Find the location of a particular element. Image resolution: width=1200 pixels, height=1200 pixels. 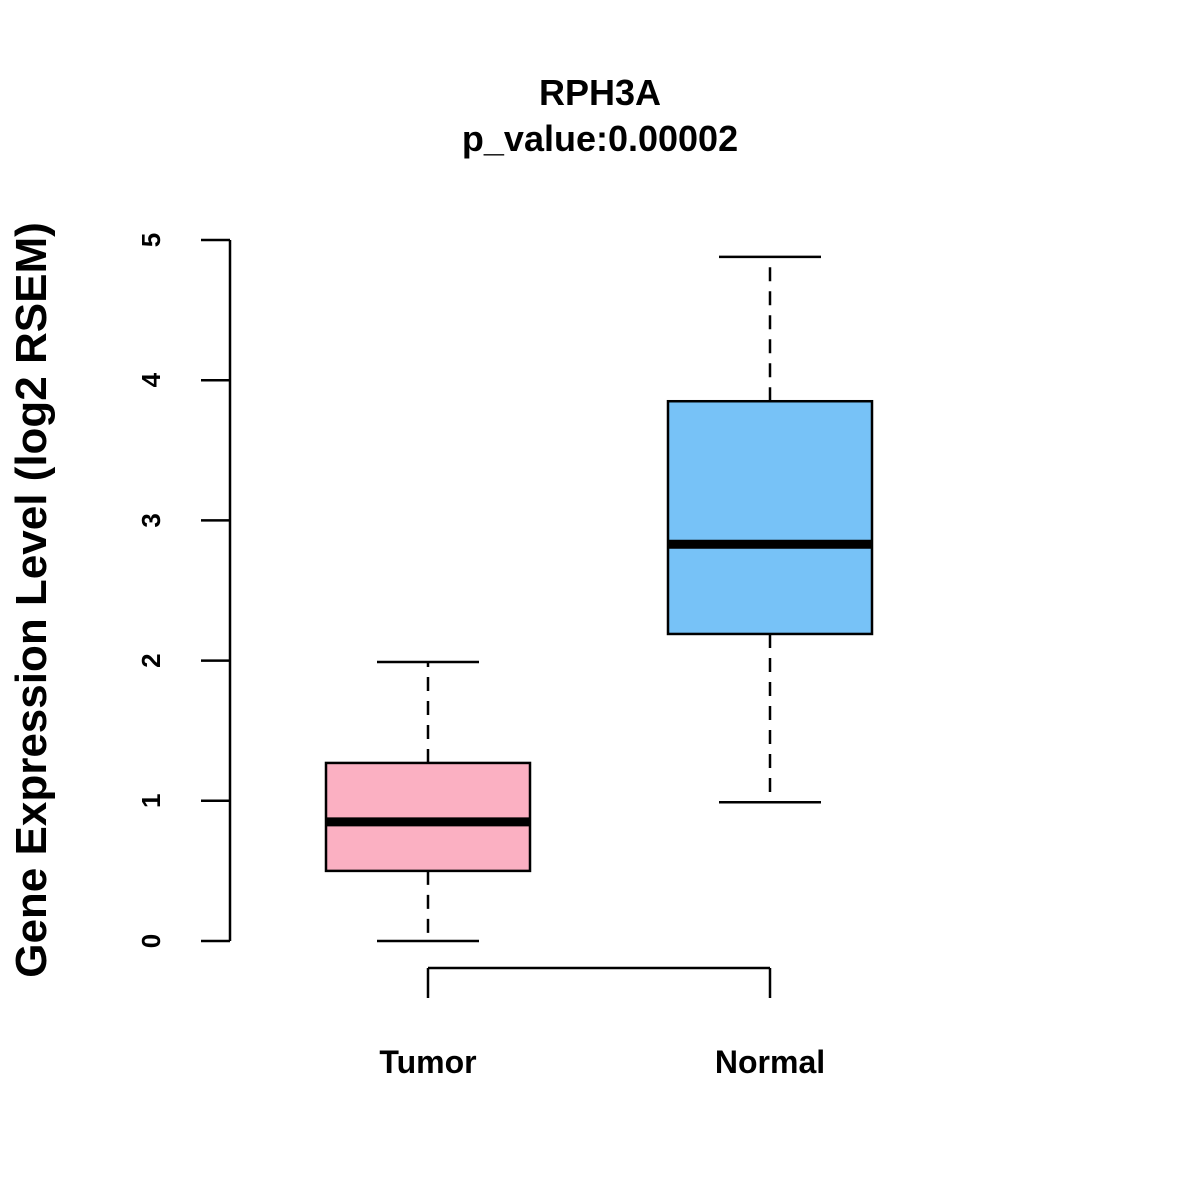

y-axis-label: Gene Expression Level (log2 RSEM) is located at coordinates (31, 600).